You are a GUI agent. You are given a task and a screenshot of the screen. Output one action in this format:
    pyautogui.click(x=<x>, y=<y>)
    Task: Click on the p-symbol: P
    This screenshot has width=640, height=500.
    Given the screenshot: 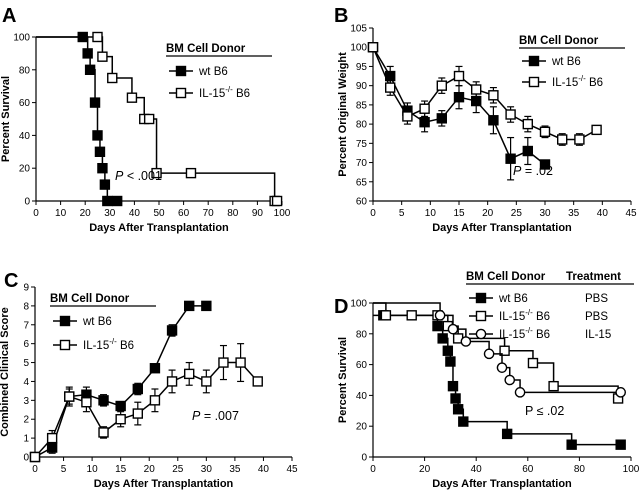 What is the action you would take?
    pyautogui.click(x=517, y=171)
    